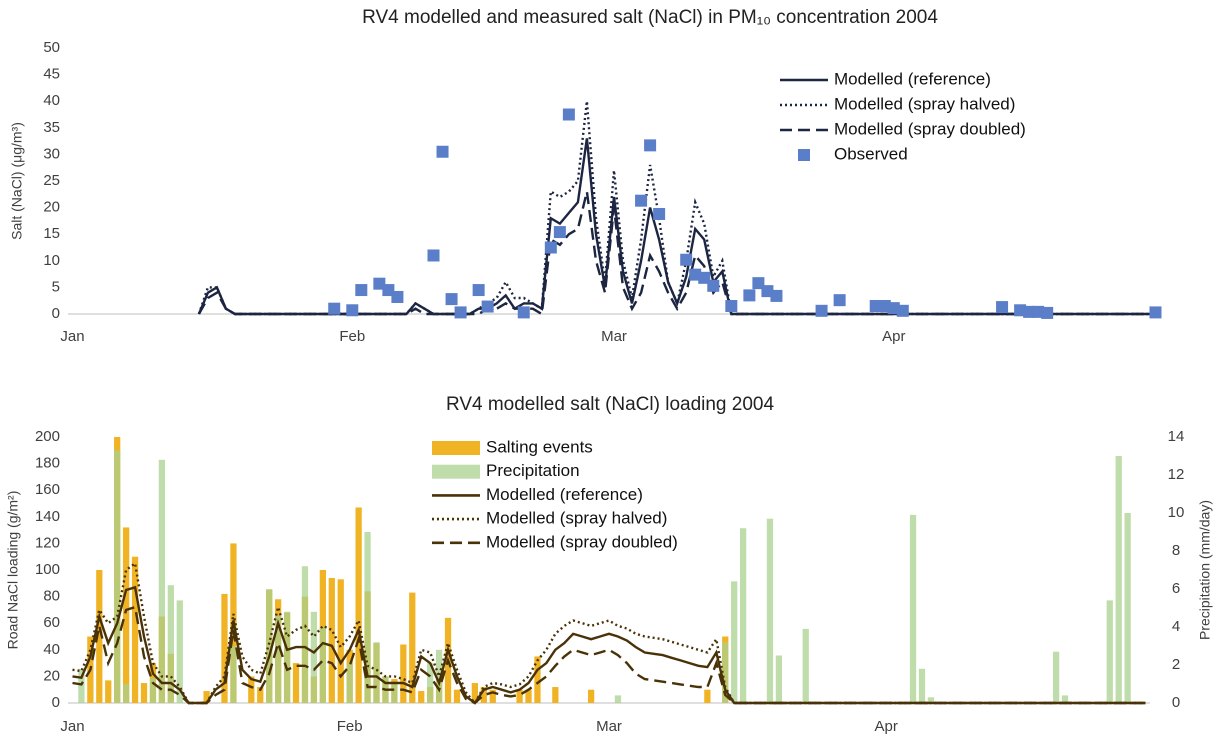 This screenshot has height=747, width=1220. What do you see at coordinates (871, 153) in the screenshot?
I see `legend-label: Observed` at bounding box center [871, 153].